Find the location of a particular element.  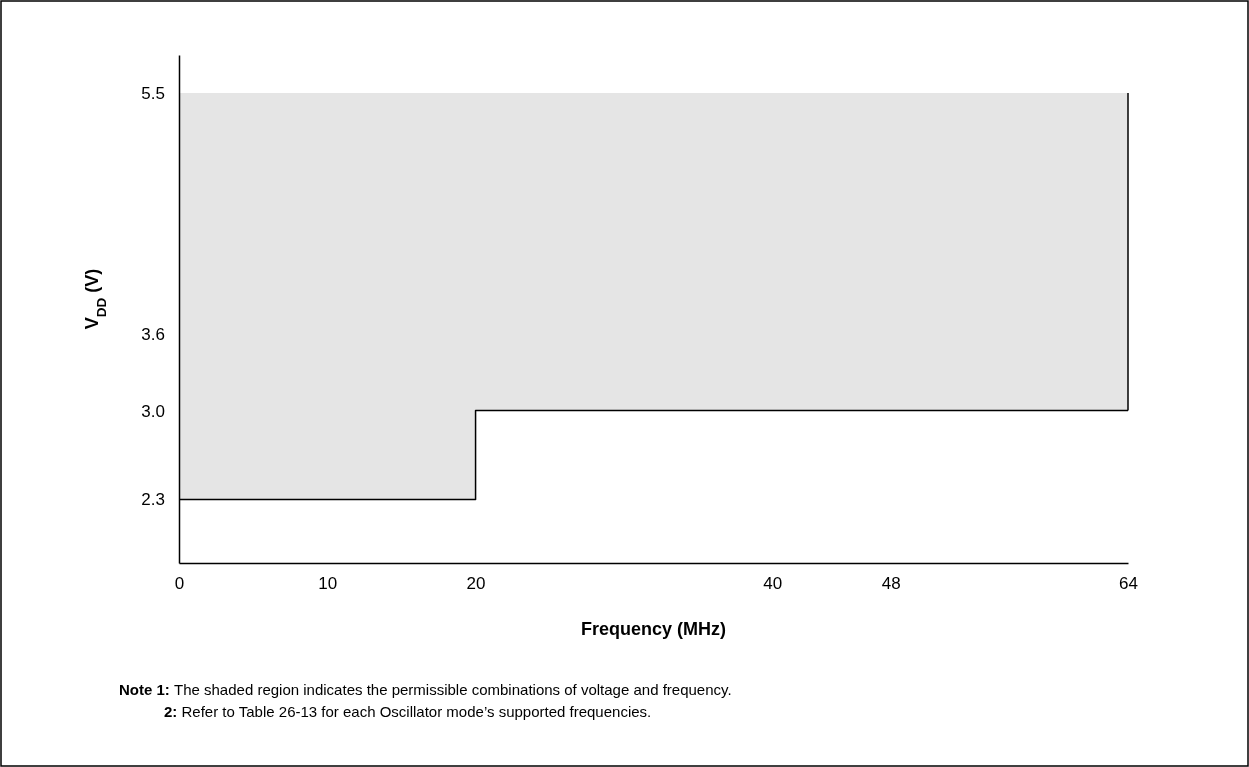

x-tick-label: 40 is located at coordinates (773, 584).